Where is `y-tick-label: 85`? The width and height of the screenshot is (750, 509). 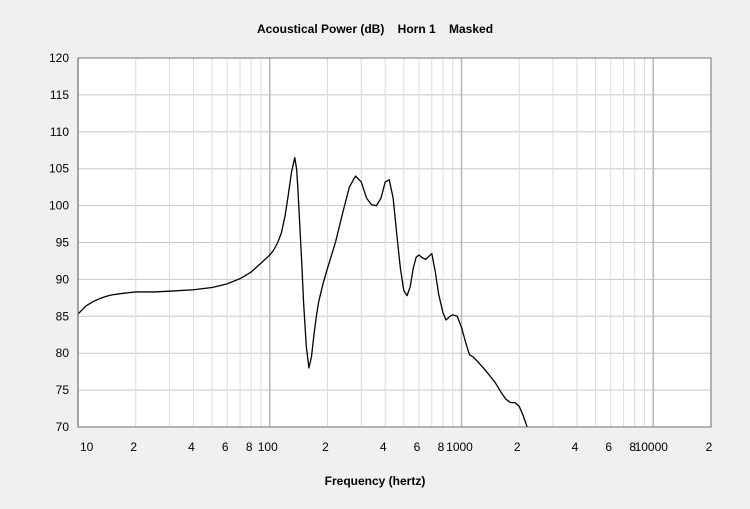 y-tick-label: 85 is located at coordinates (63, 316).